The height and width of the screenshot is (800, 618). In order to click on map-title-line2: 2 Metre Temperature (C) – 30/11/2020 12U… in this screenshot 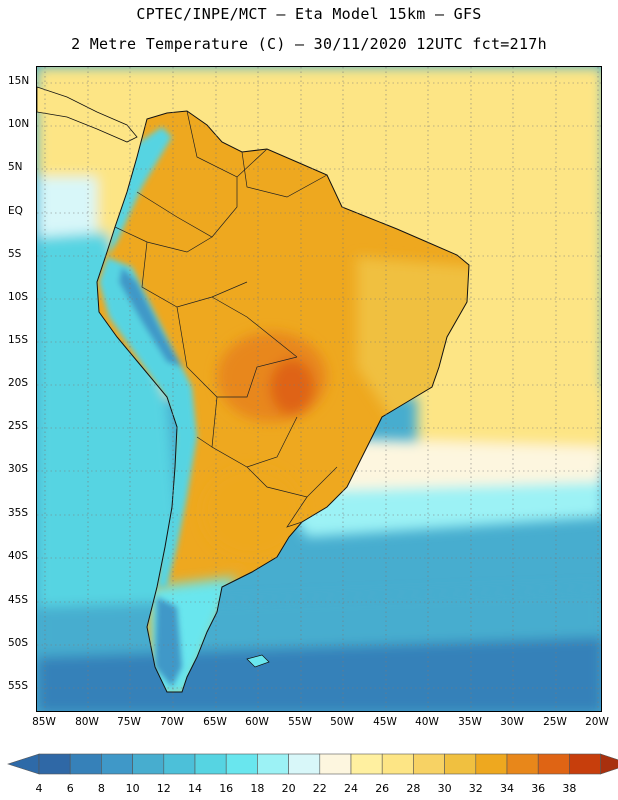, I will do `click(309, 44)`.